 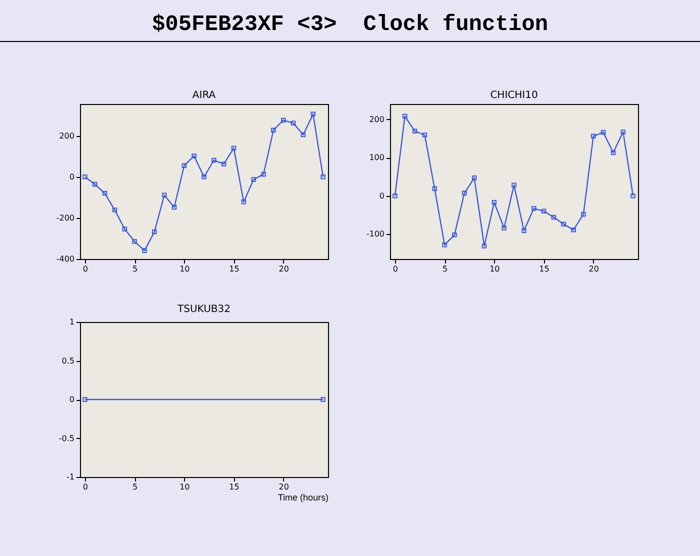 What do you see at coordinates (66, 438) in the screenshot?
I see `y-tick-label: -0.5` at bounding box center [66, 438].